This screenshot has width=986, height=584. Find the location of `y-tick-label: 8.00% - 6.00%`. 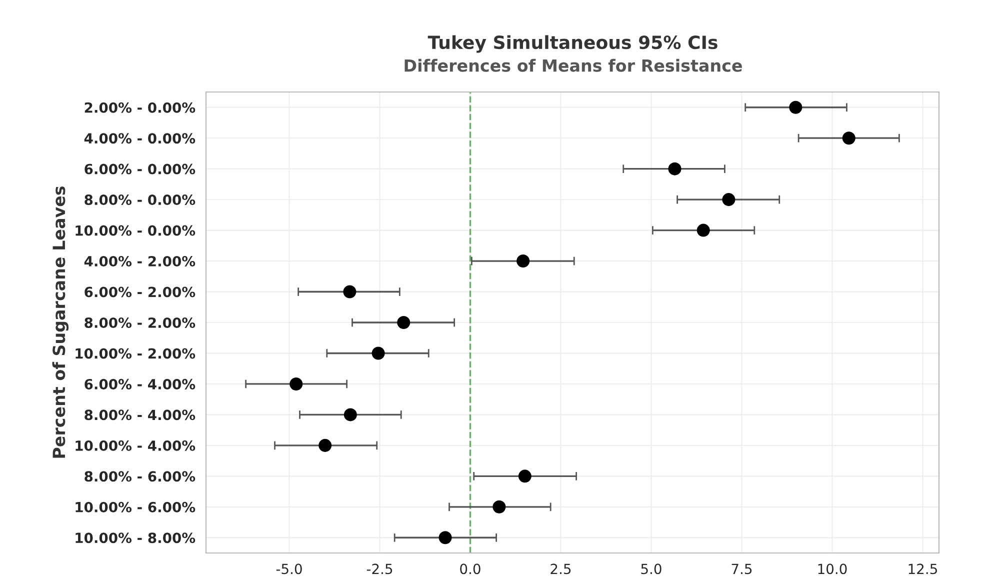

y-tick-label: 8.00% - 6.00% is located at coordinates (140, 476).